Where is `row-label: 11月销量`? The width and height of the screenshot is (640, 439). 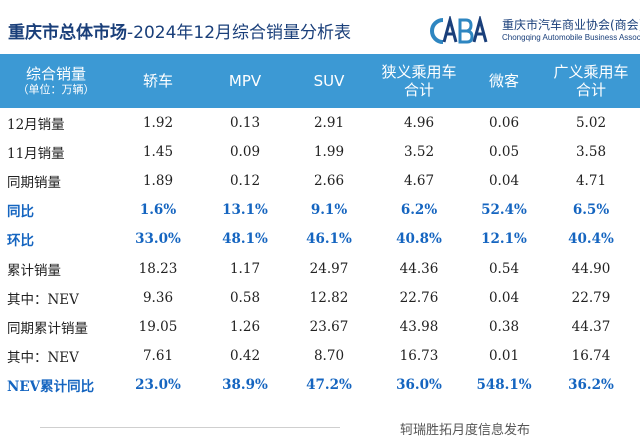
row-label: 11月销量 is located at coordinates (36, 153).